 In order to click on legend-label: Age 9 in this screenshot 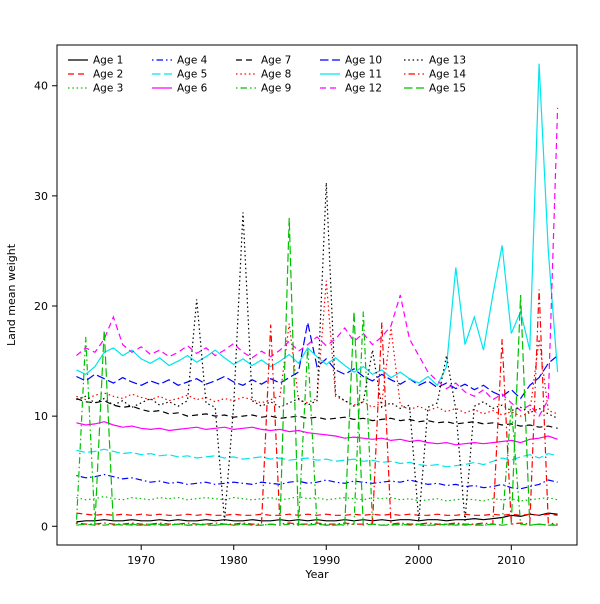, I will do `click(276, 89)`.